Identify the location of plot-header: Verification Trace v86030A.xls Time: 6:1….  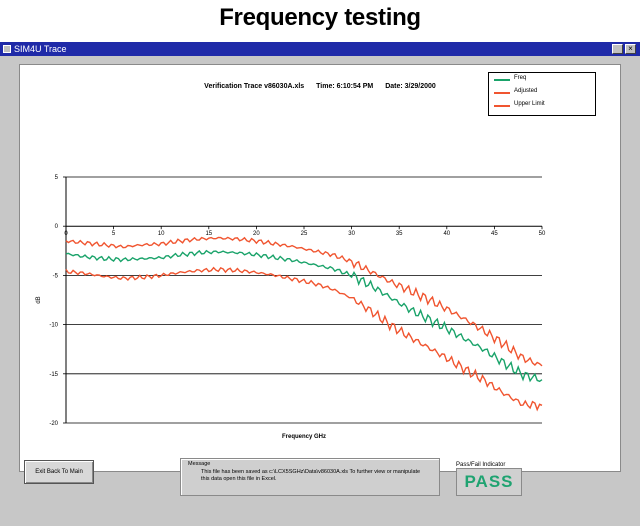
(320, 86).